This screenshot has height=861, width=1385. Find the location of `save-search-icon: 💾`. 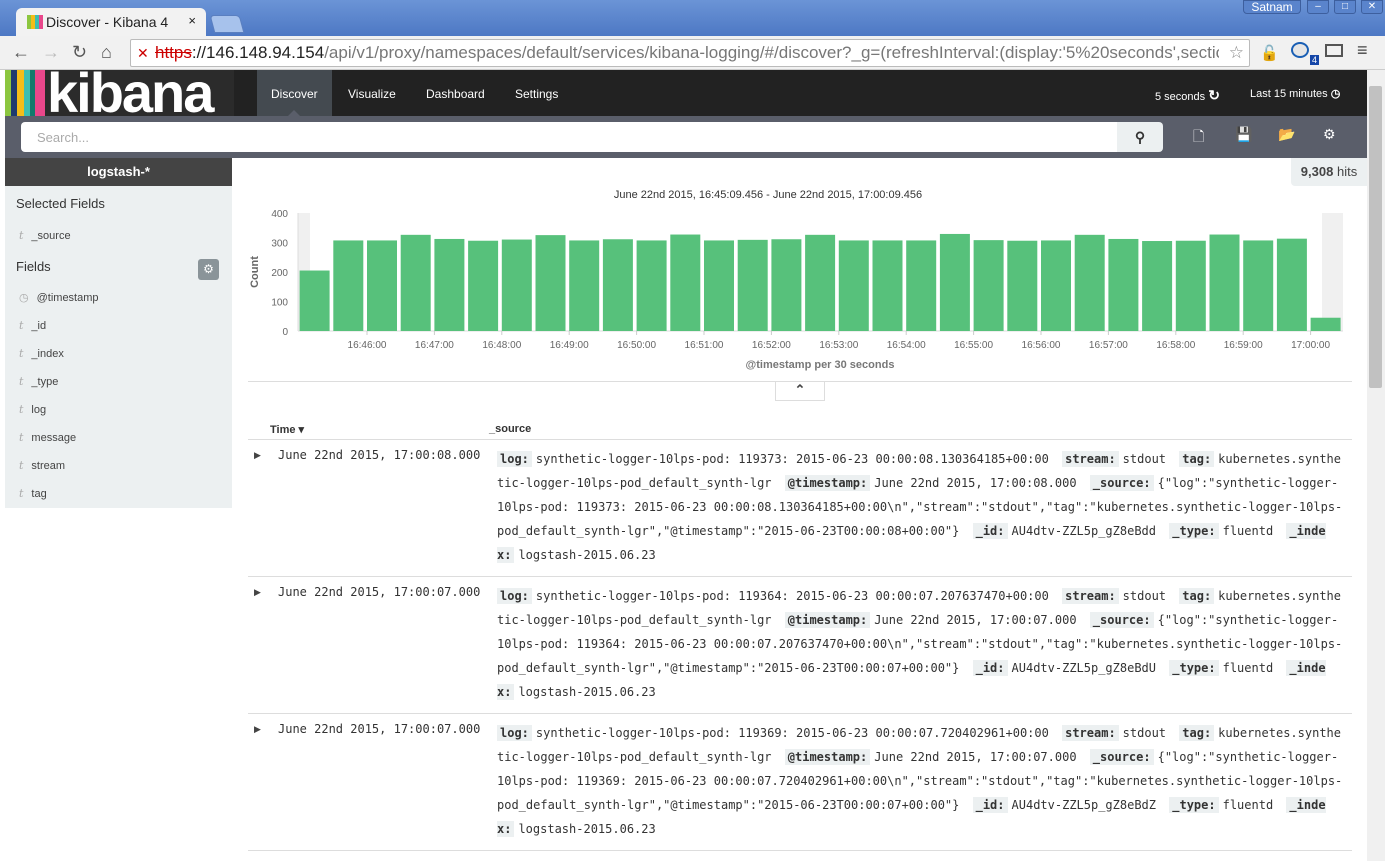

save-search-icon: 💾 is located at coordinates (1244, 134).